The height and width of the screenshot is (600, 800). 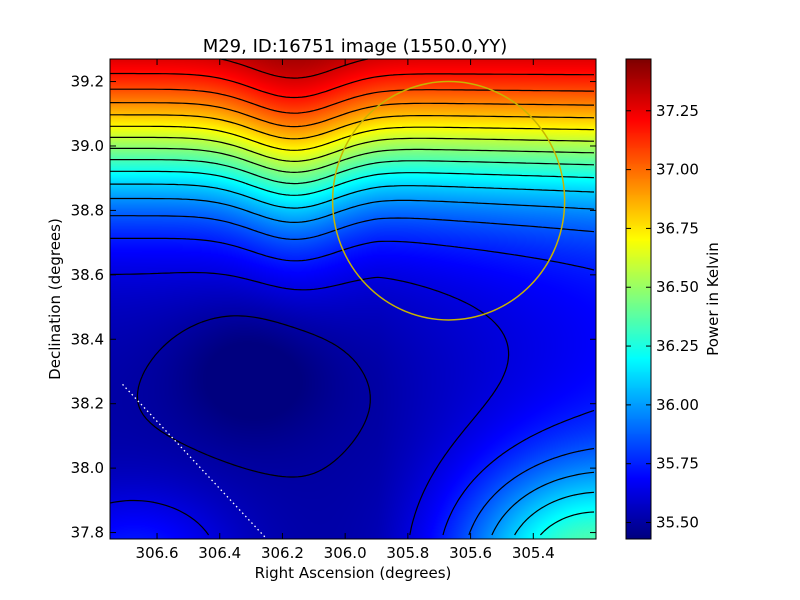 What do you see at coordinates (677, 111) in the screenshot?
I see `colorbar-tick-label: 37.25` at bounding box center [677, 111].